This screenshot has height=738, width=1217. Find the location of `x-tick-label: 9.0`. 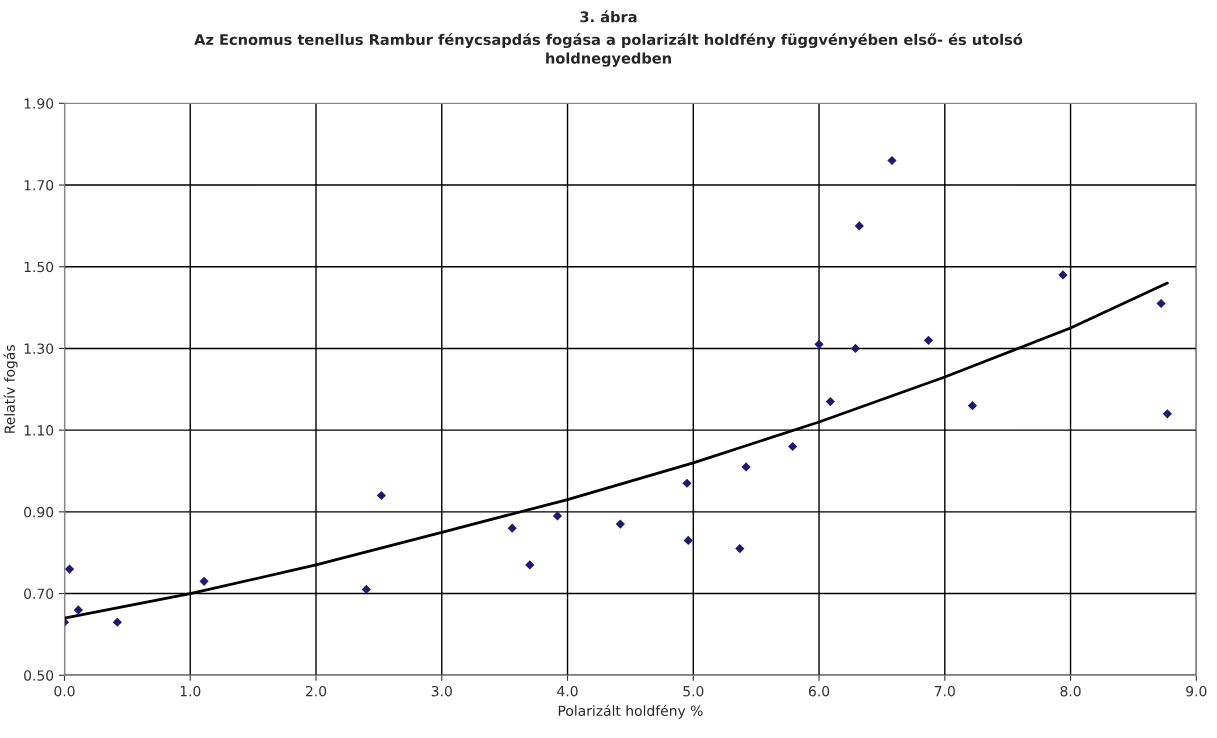

x-tick-label: 9.0 is located at coordinates (1196, 691).